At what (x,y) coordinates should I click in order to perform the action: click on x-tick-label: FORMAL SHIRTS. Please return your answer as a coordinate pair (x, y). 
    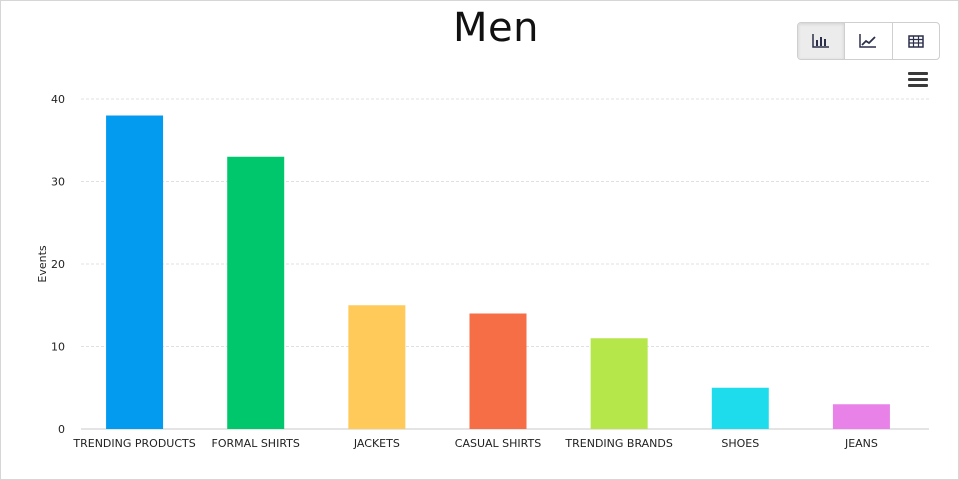
    Looking at the image, I should click on (256, 443).